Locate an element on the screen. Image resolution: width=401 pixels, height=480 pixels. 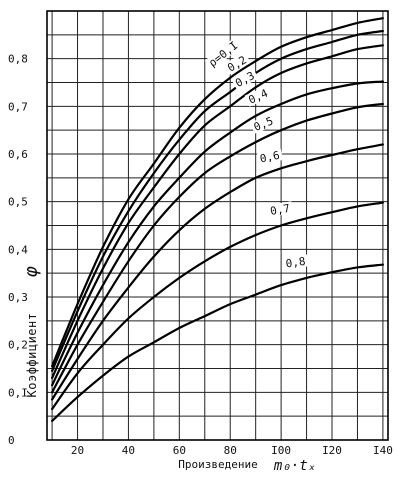
y-tick-label: 0 is located at coordinates (11, 440).